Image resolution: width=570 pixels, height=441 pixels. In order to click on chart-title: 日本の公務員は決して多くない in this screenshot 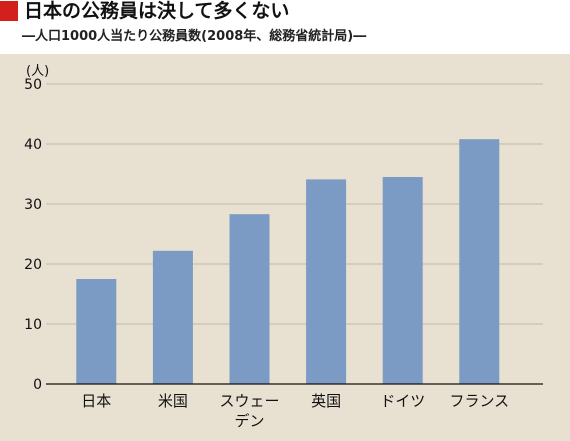, I will do `click(157, 11)`.